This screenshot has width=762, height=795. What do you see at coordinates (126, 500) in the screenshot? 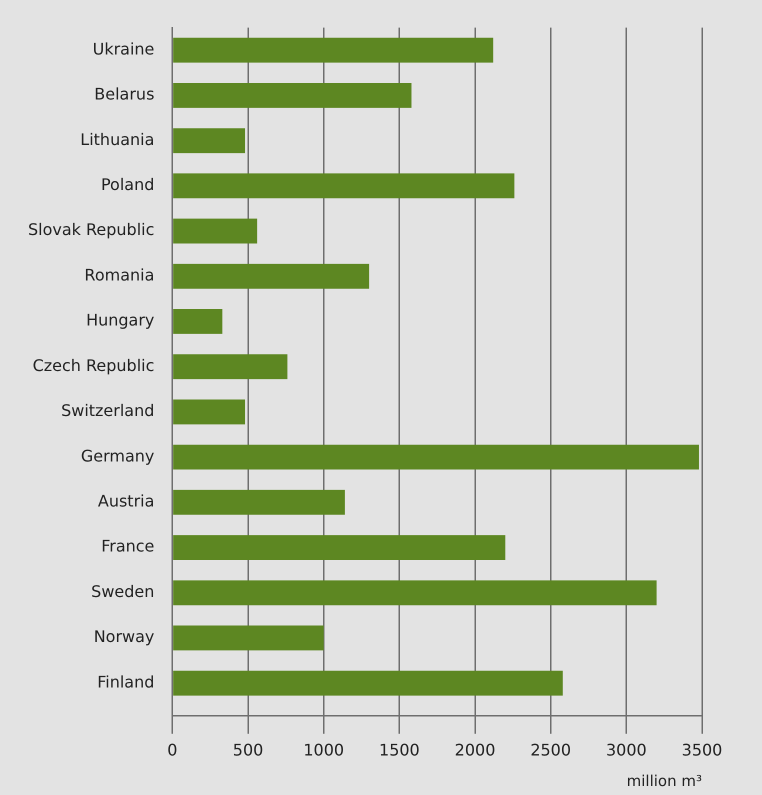
I see `y-tick-label: Austria` at bounding box center [126, 500].